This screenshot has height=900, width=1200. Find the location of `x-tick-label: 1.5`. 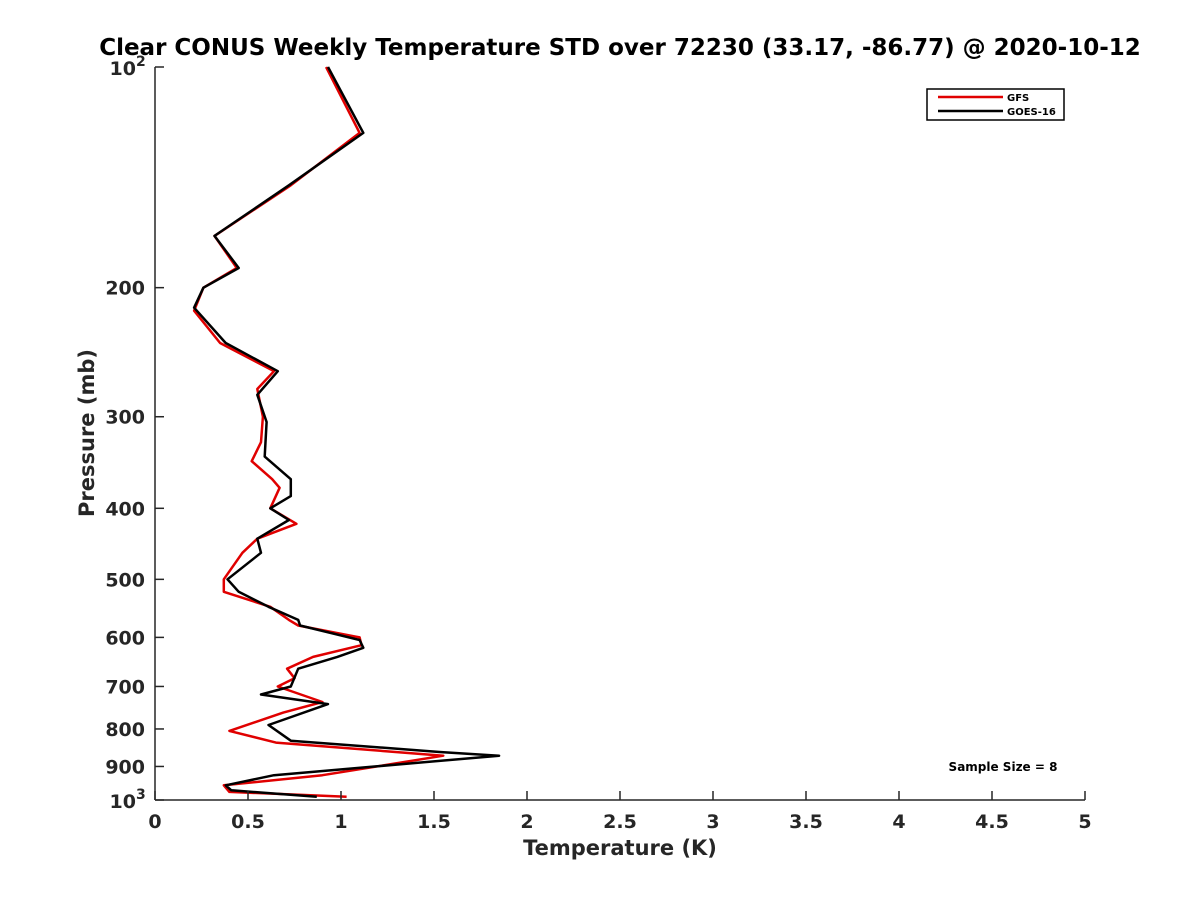

x-tick-label: 1.5 is located at coordinates (434, 822).